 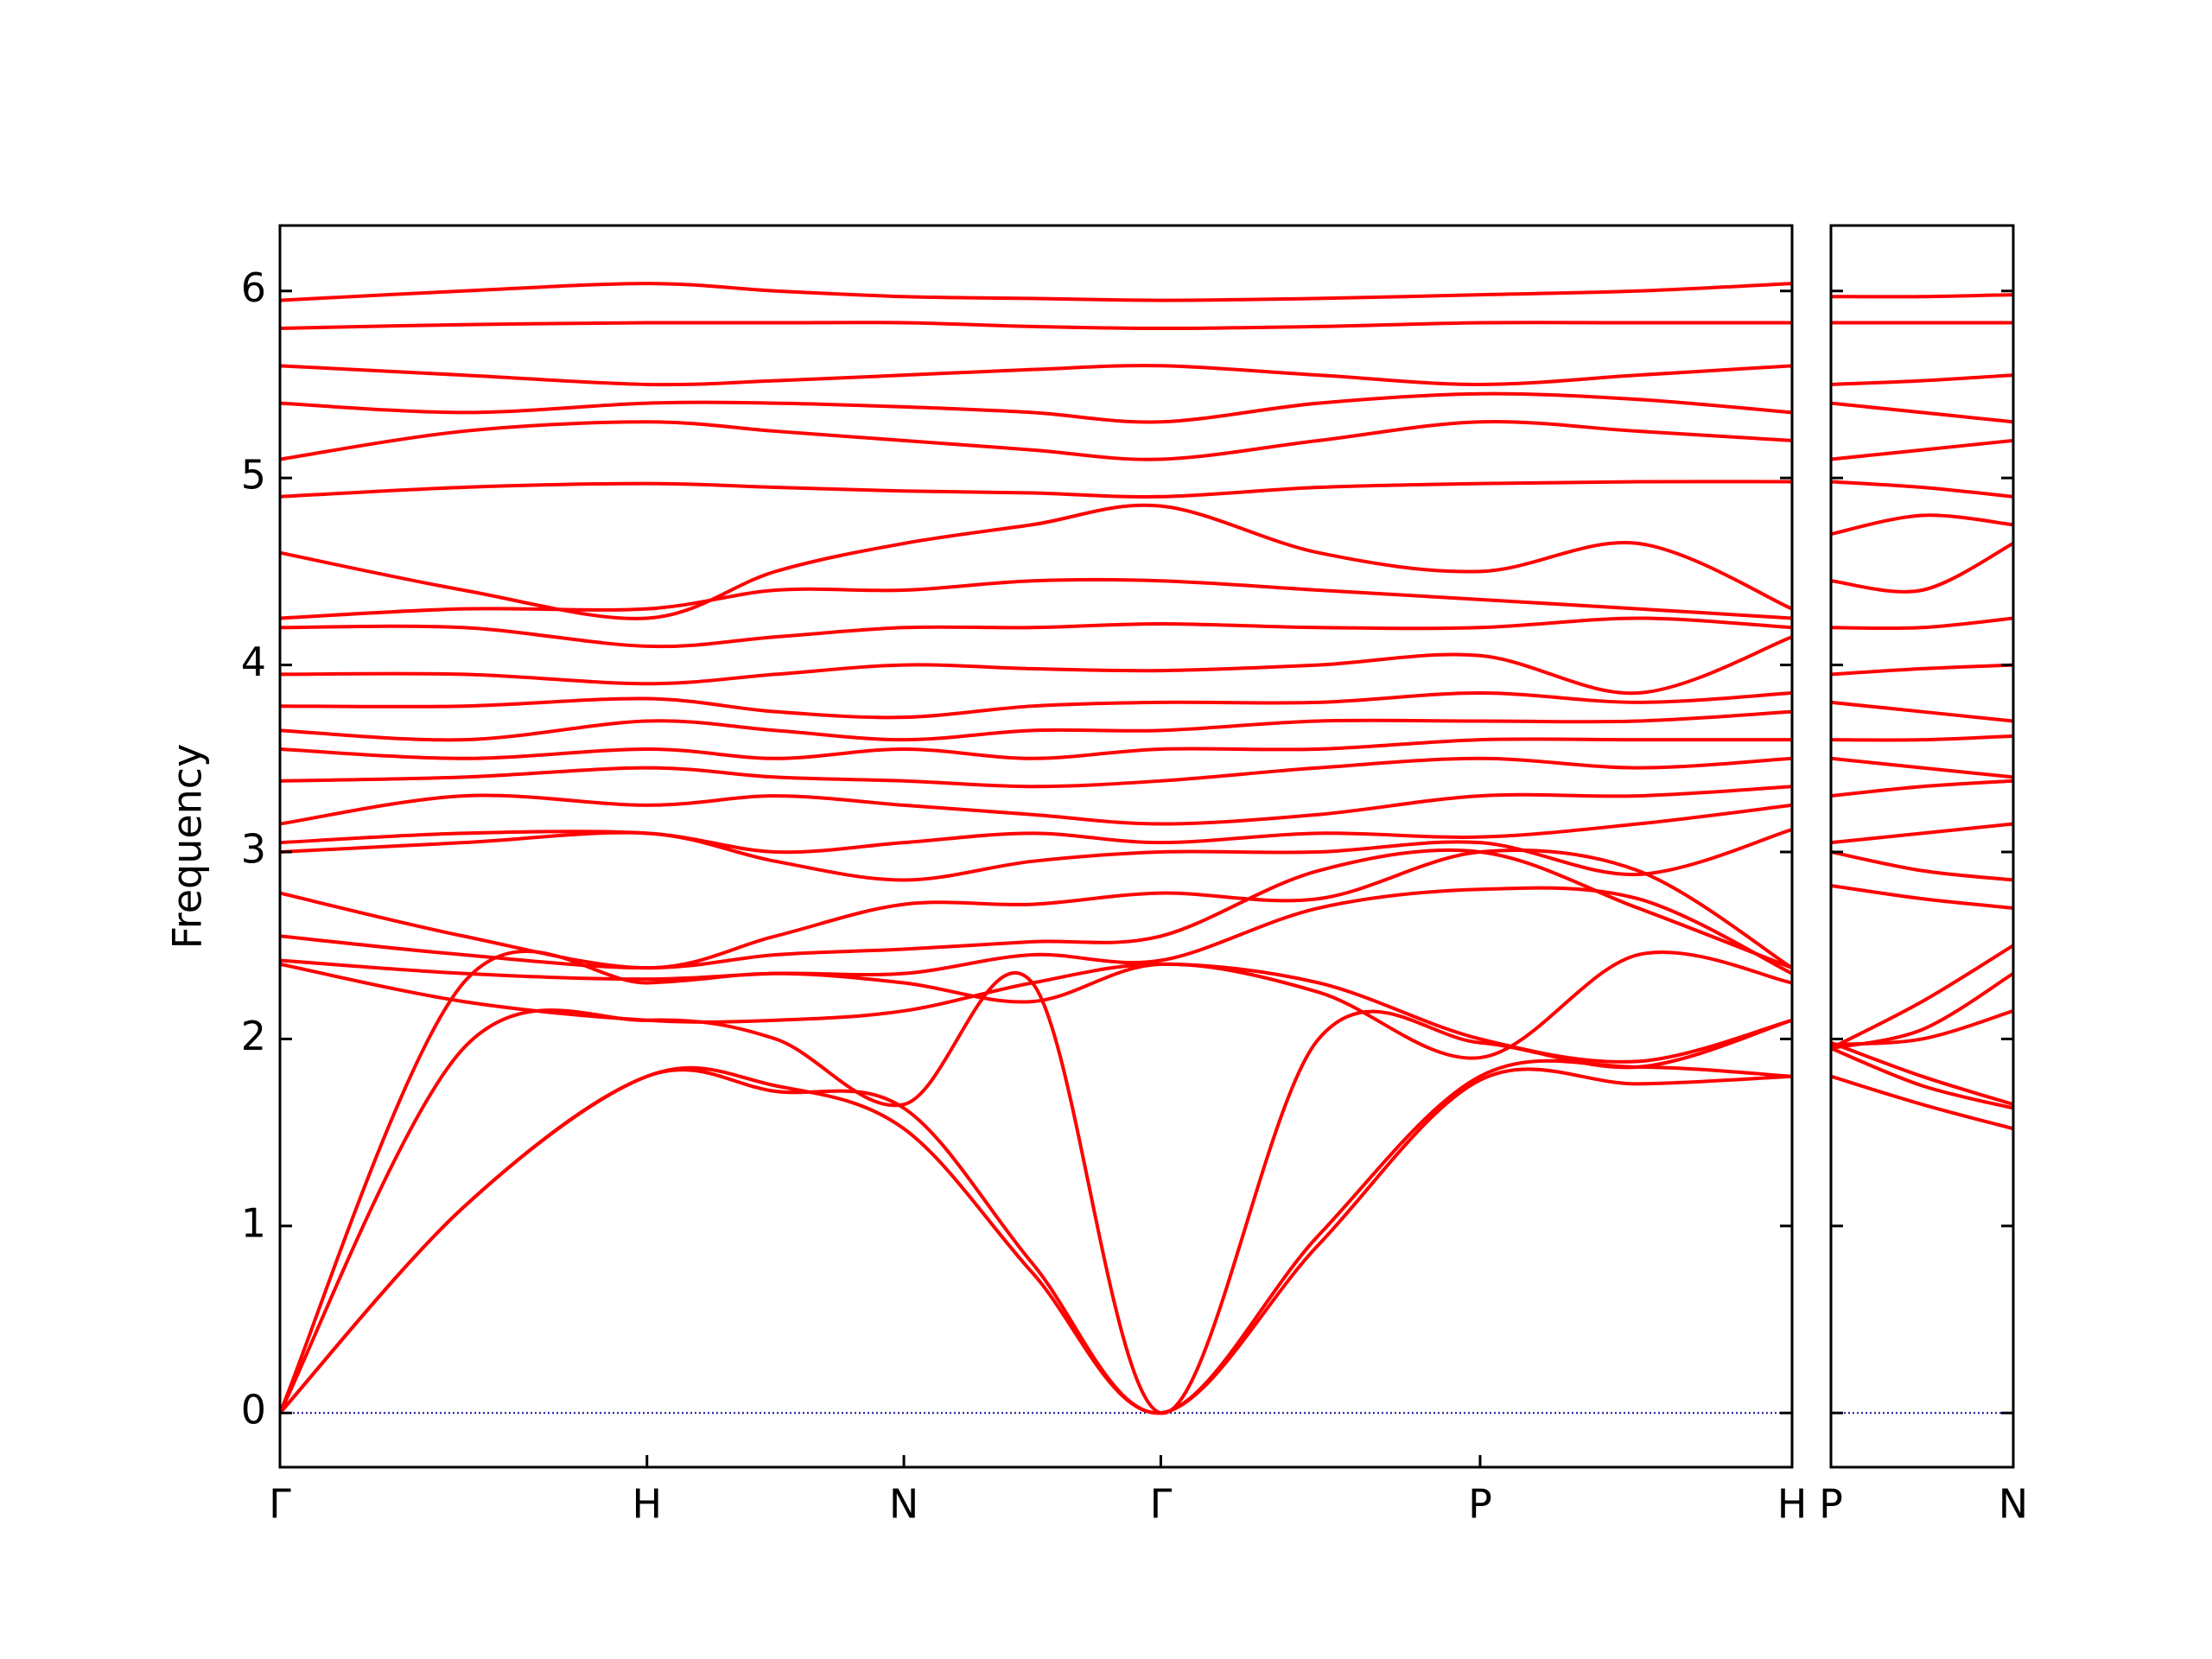 I want to click on y-tick-label: 1, so click(x=253, y=1222).